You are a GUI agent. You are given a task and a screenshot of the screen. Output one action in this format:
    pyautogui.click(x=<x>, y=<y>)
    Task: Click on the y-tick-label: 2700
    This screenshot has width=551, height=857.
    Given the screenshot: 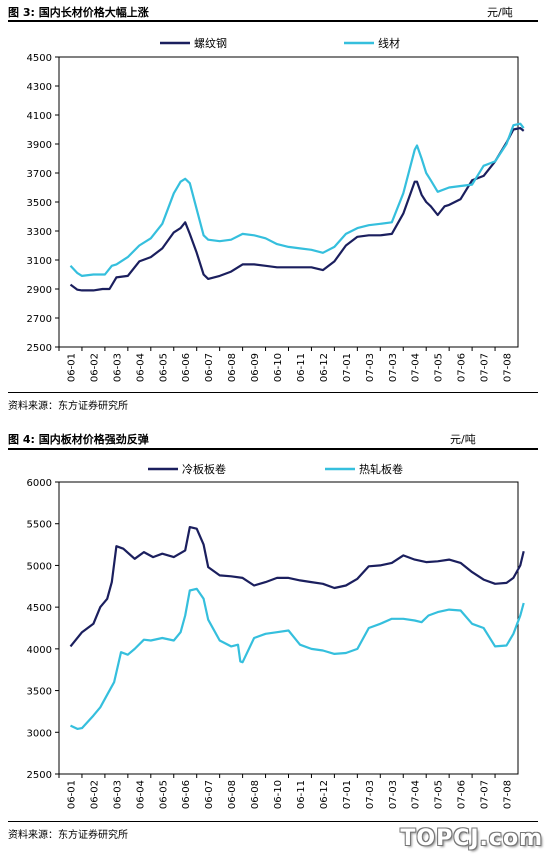 What is the action you would take?
    pyautogui.click(x=39, y=319)
    